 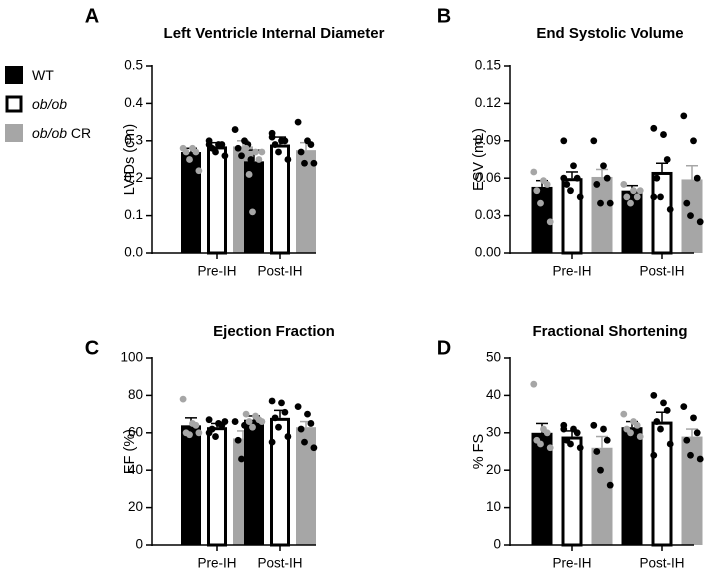 What do you see at coordinates (133, 102) in the screenshot?
I see `y-tick-label: 0.4` at bounding box center [133, 102].